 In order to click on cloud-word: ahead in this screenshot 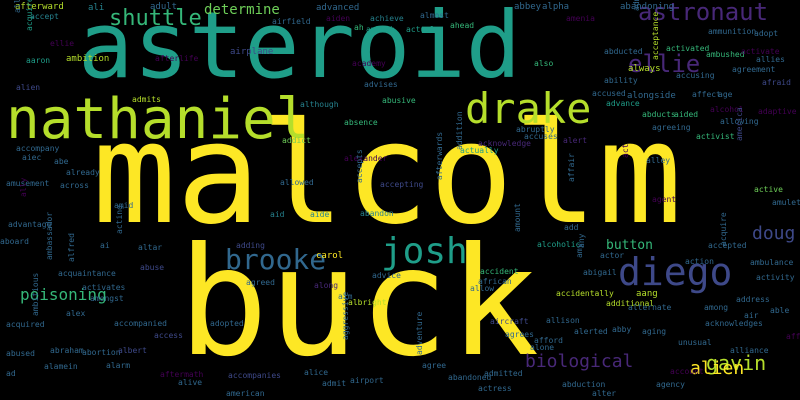, I will do `click(462, 25)`.